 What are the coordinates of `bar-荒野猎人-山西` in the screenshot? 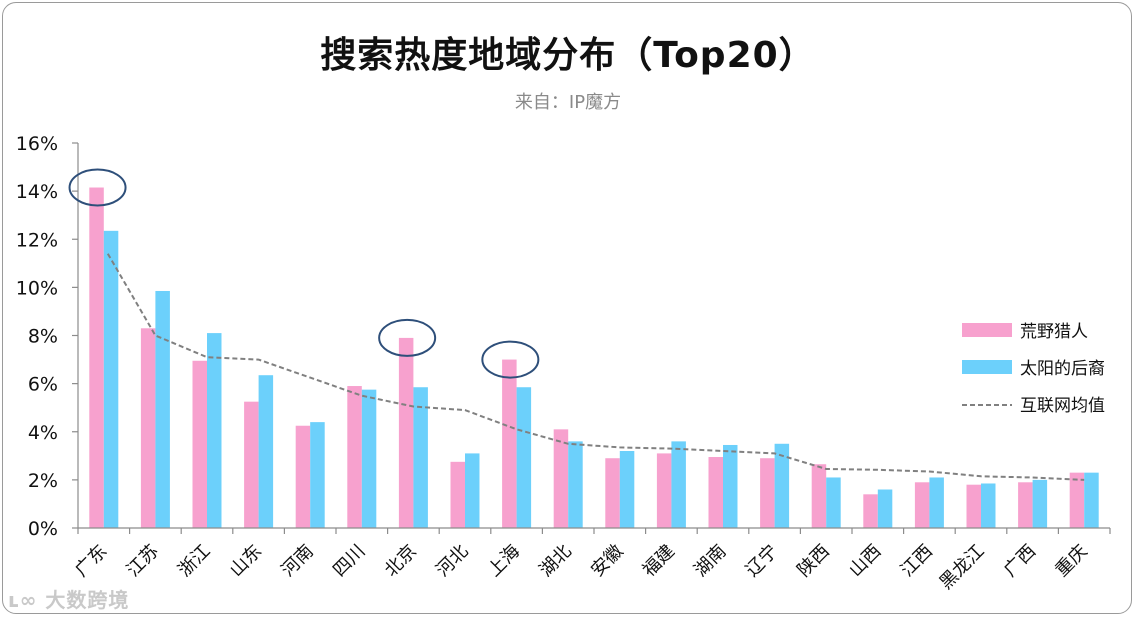 It's located at (870, 511).